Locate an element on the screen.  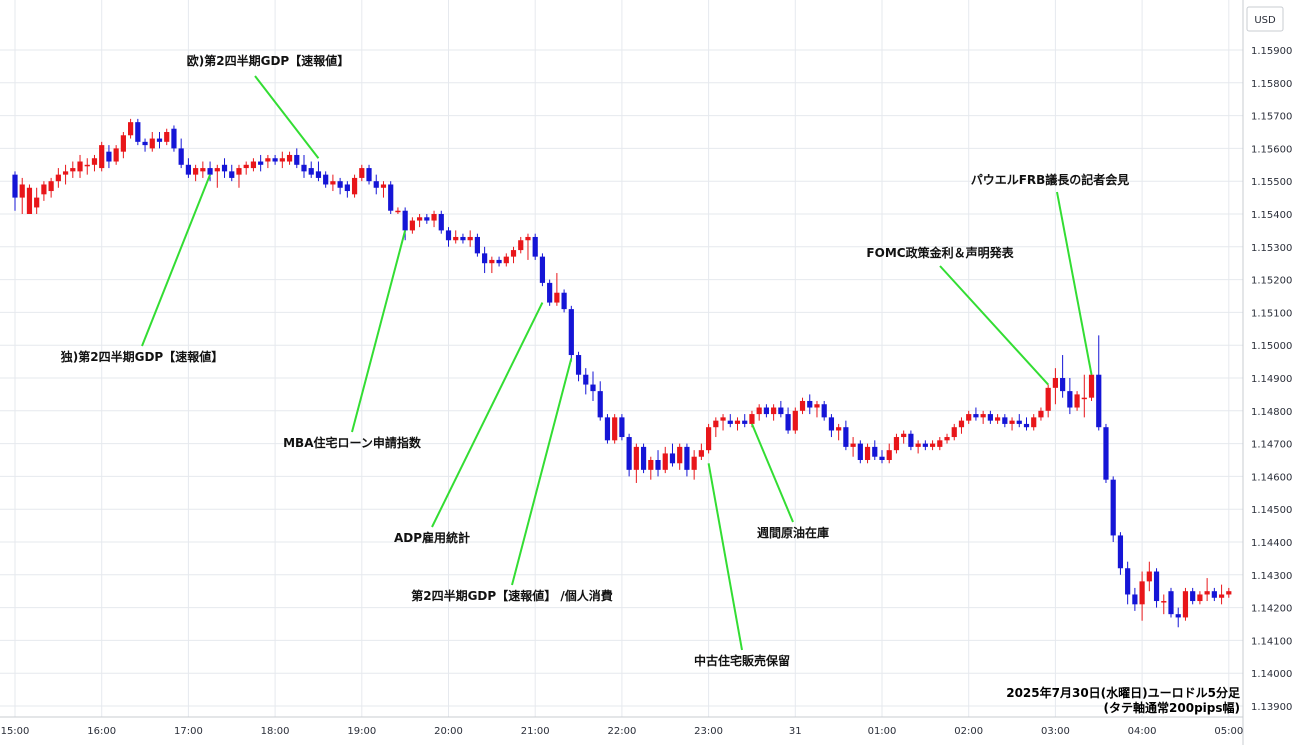
event-annotation: 中古住宅販売保留 is located at coordinates (742, 565).